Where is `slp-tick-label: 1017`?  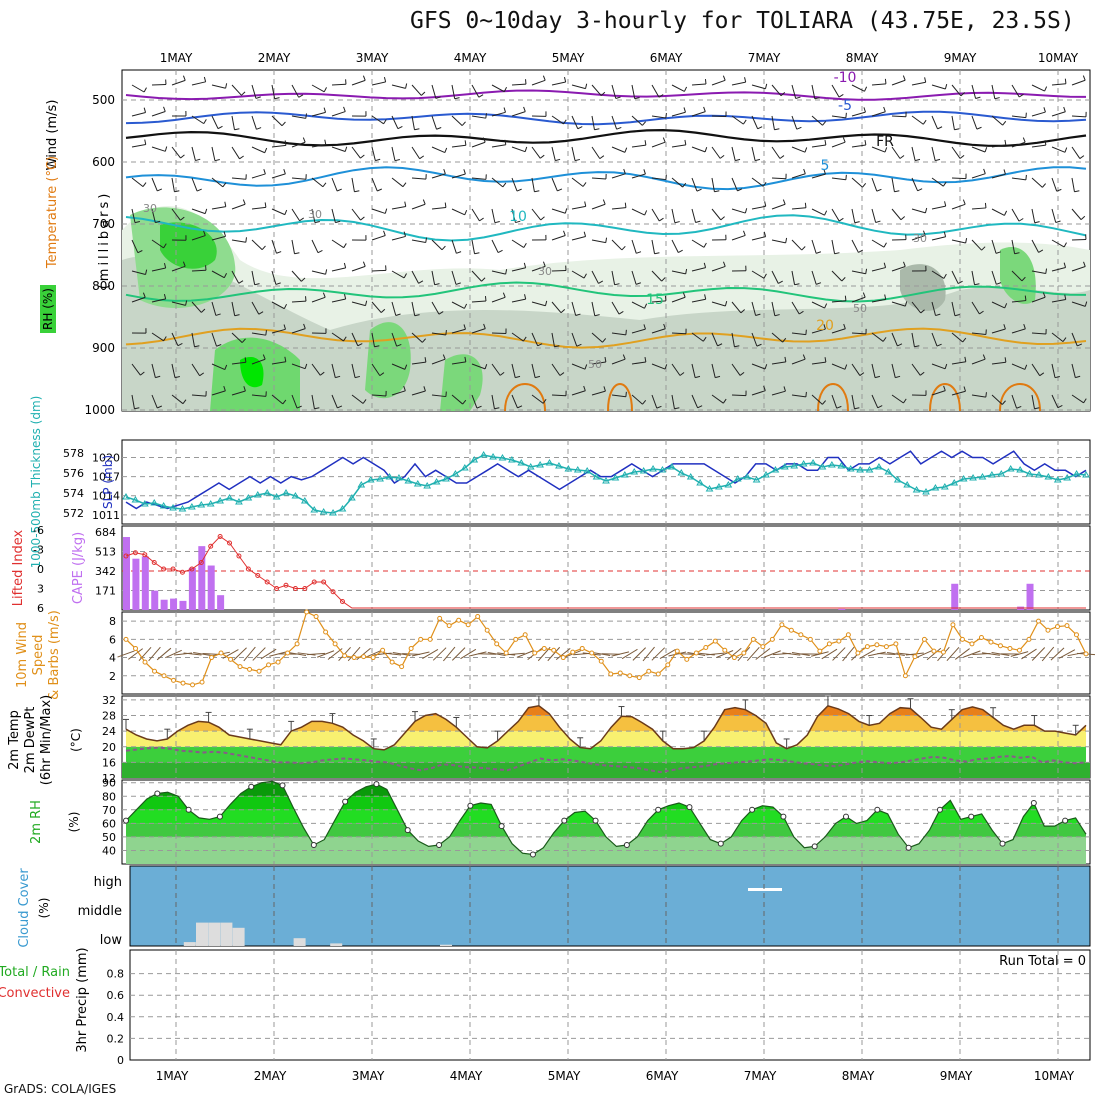
slp-tick-label: 1017 is located at coordinates (106, 477).